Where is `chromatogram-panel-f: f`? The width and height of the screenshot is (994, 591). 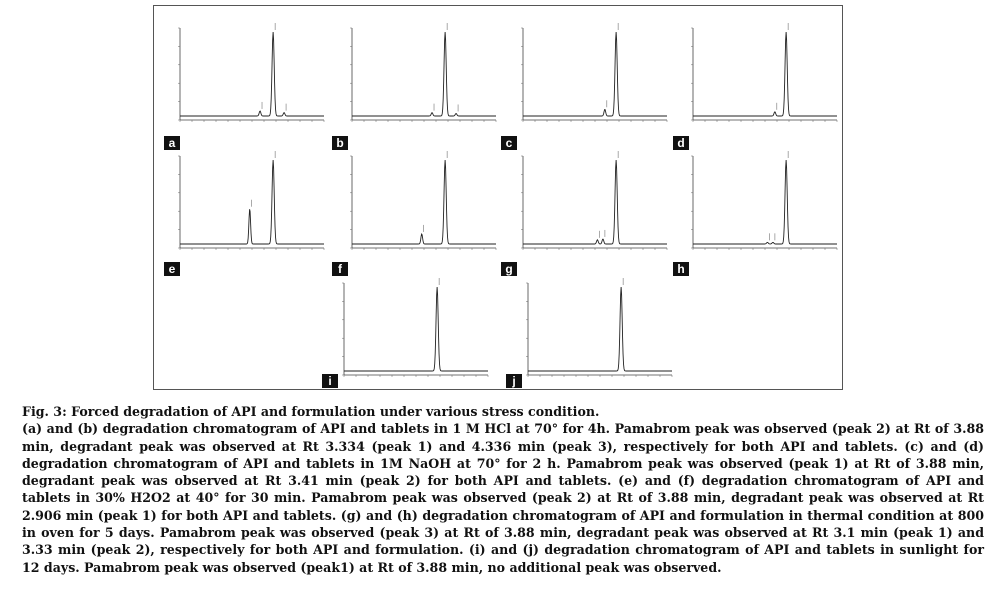
chromatogram-panel-f: f is located at coordinates (417, 210).